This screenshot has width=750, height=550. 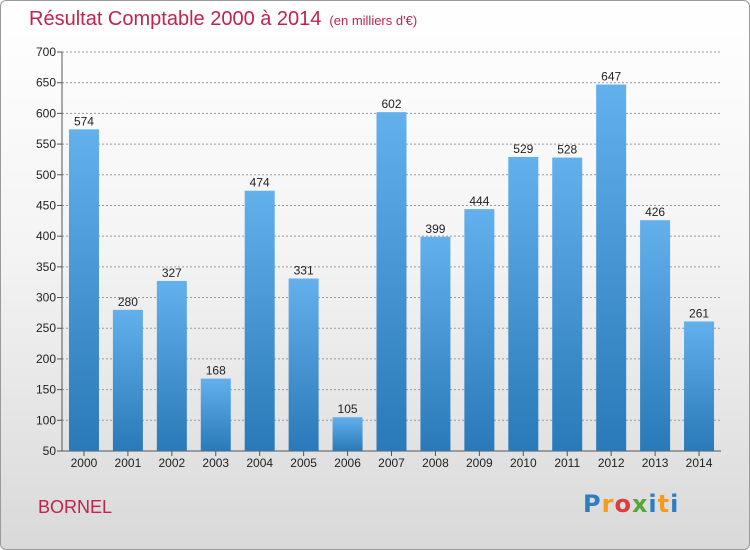 I want to click on value-label-2005: 331, so click(x=304, y=271).